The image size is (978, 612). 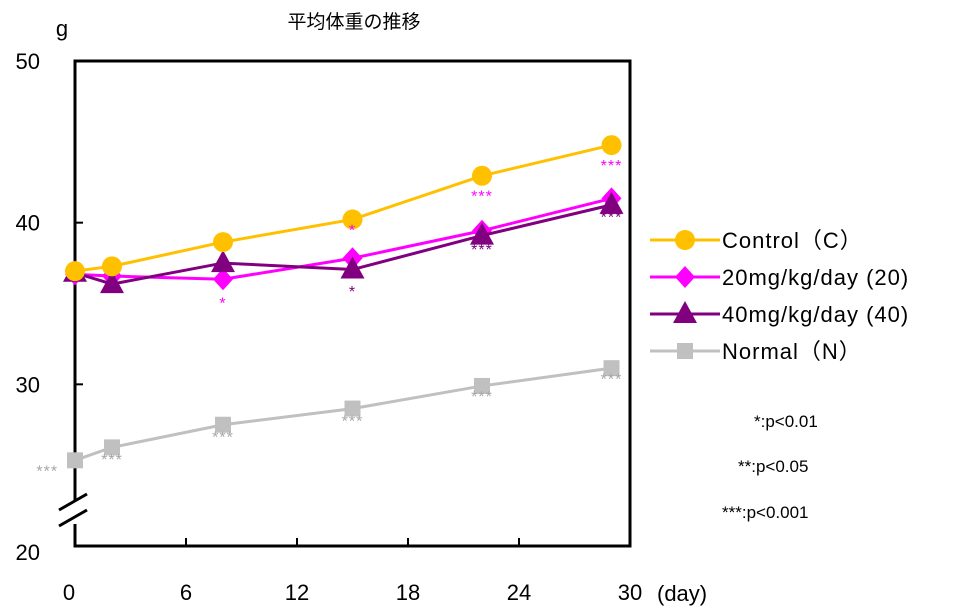 I want to click on y-tick-label: 20, so click(x=28, y=552).